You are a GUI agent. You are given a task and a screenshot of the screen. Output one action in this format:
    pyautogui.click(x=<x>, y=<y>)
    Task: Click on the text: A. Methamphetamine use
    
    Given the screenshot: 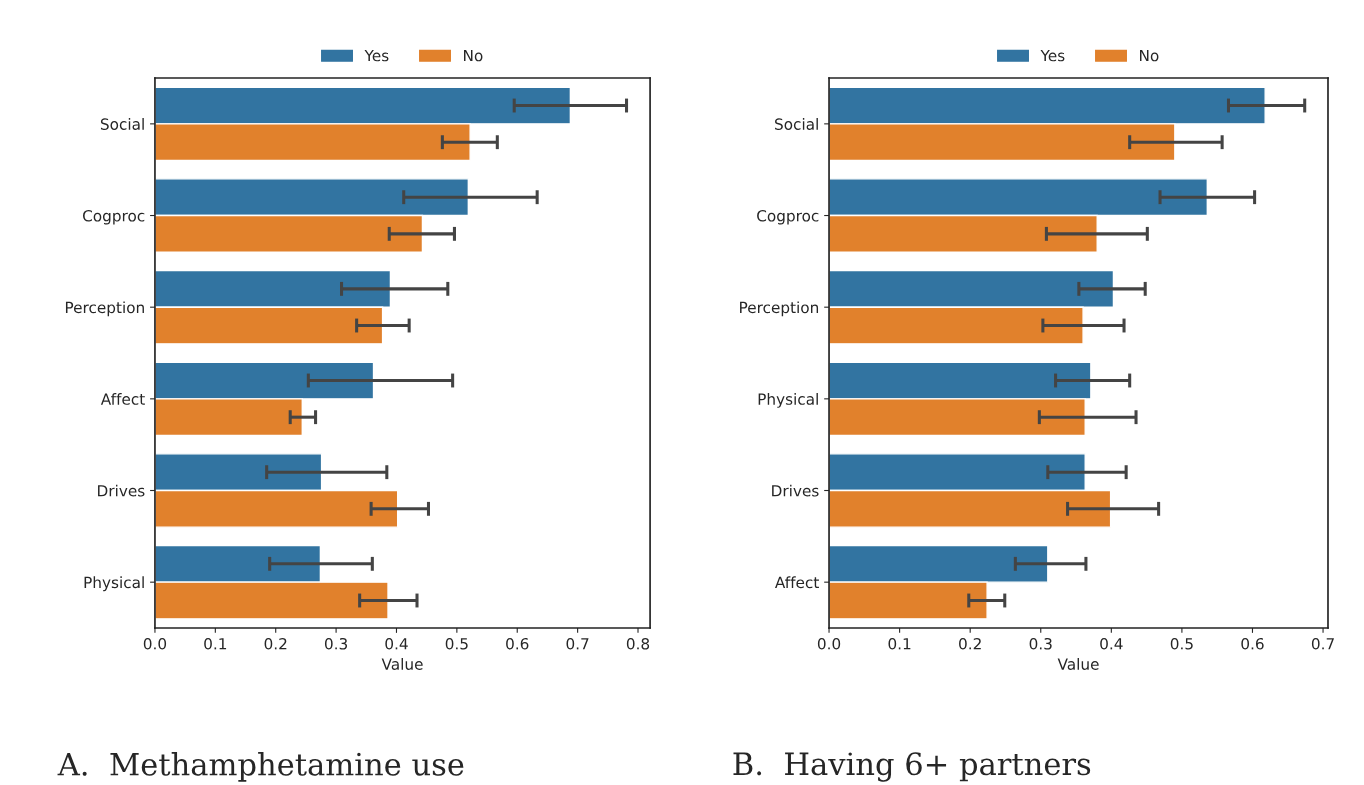 What is the action you would take?
    pyautogui.click(x=260, y=767)
    